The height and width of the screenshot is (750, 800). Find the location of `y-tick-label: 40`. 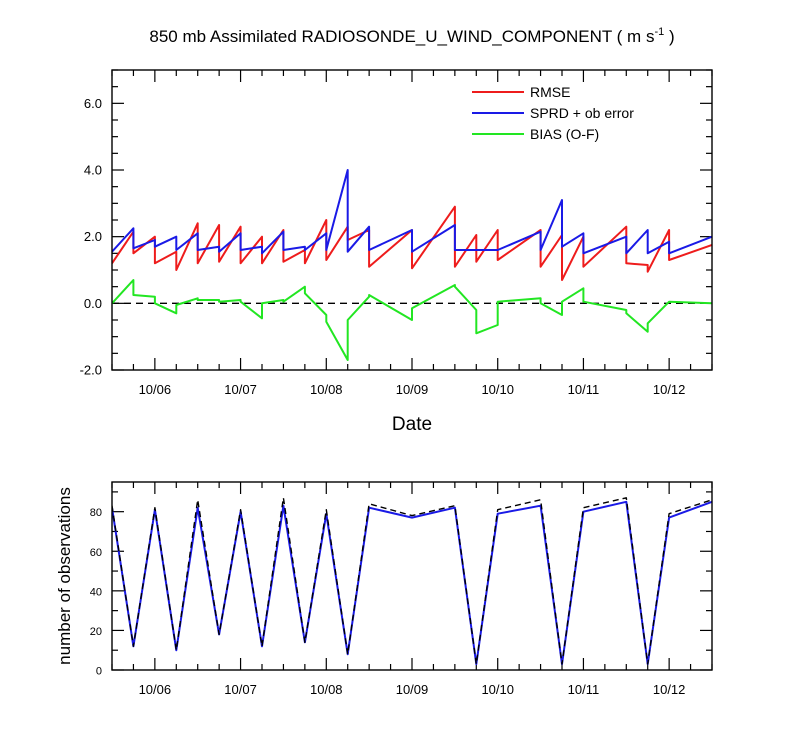

y-tick-label: 40 is located at coordinates (96, 592).